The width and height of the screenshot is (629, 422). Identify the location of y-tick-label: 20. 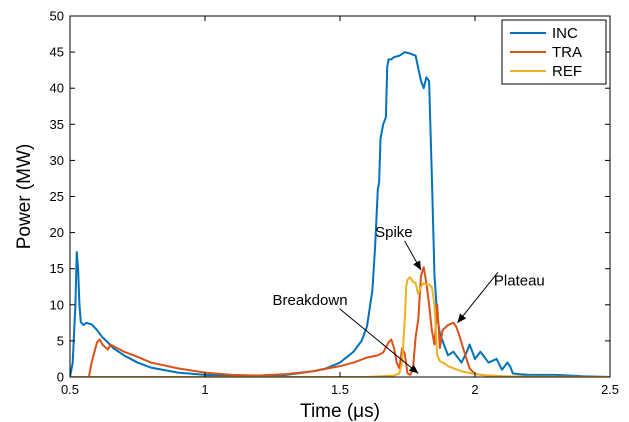
(57, 232).